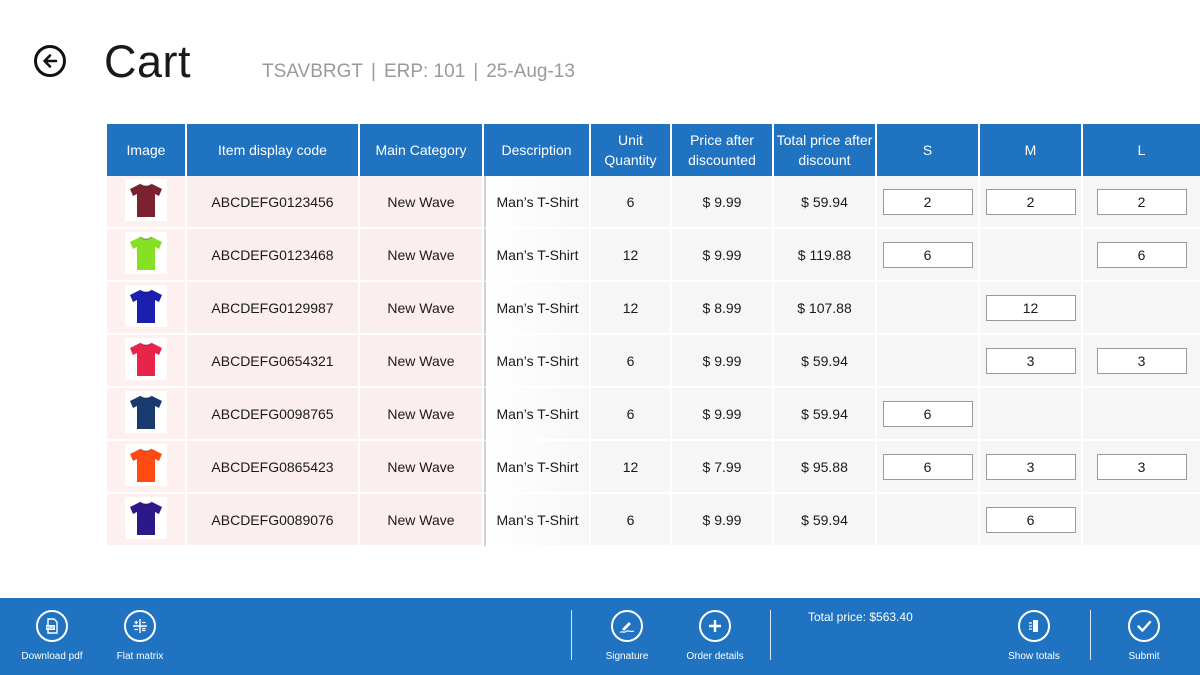 This screenshot has width=1200, height=675. What do you see at coordinates (140, 626) in the screenshot?
I see `matrix-icon` at bounding box center [140, 626].